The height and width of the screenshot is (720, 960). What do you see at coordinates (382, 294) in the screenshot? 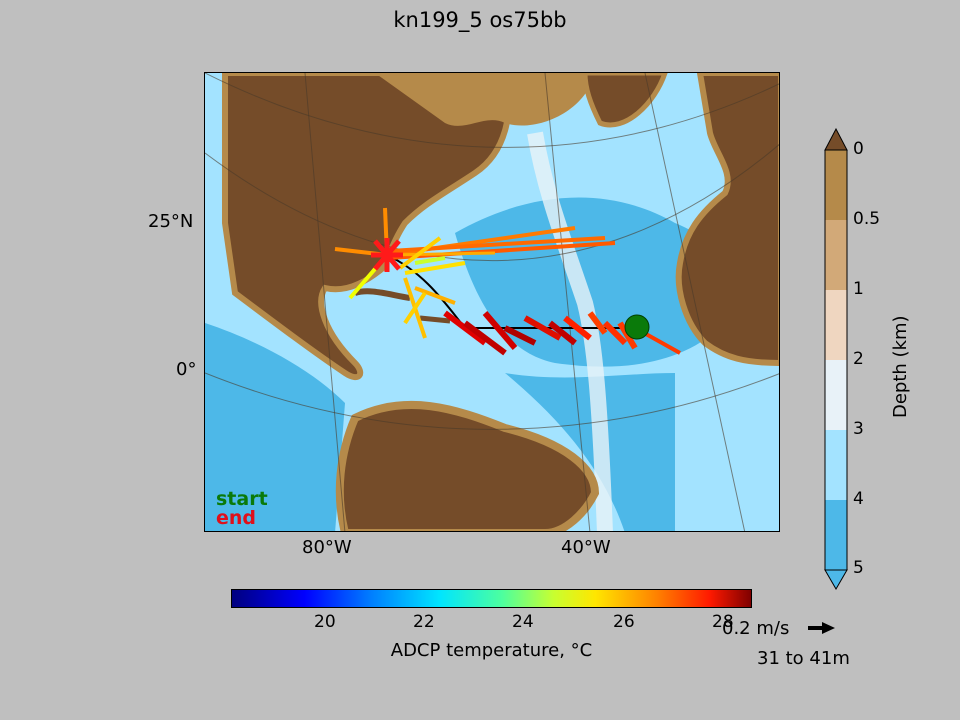
I see `cuba` at bounding box center [382, 294].